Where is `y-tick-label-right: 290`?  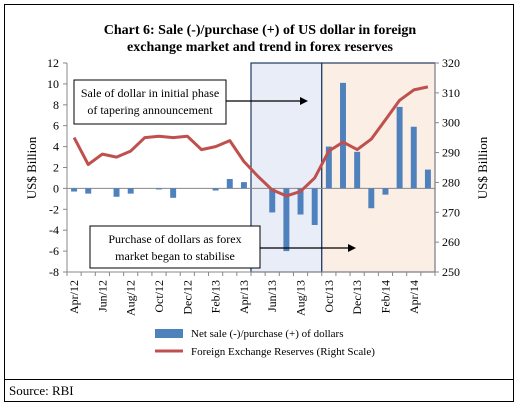 y-tick-label-right: 290 is located at coordinates (451, 153).